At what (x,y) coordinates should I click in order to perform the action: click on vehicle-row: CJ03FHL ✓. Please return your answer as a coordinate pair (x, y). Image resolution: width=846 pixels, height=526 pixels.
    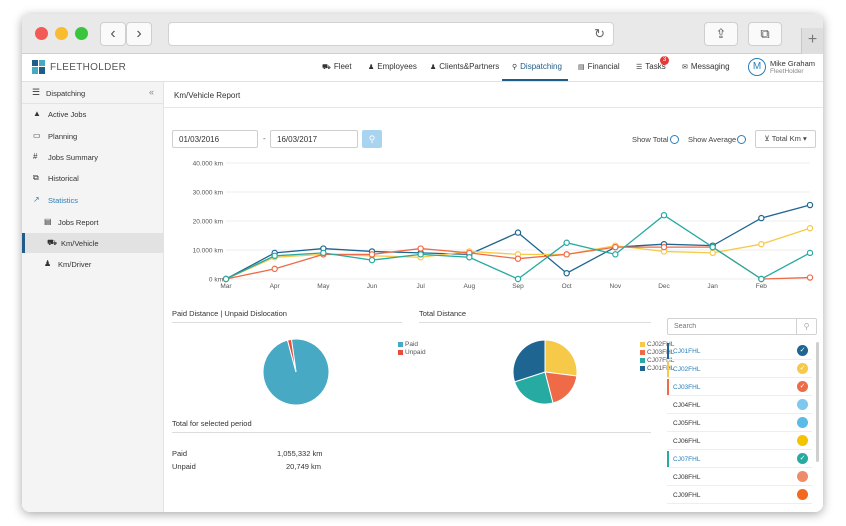
    Looking at the image, I should click on (739, 387).